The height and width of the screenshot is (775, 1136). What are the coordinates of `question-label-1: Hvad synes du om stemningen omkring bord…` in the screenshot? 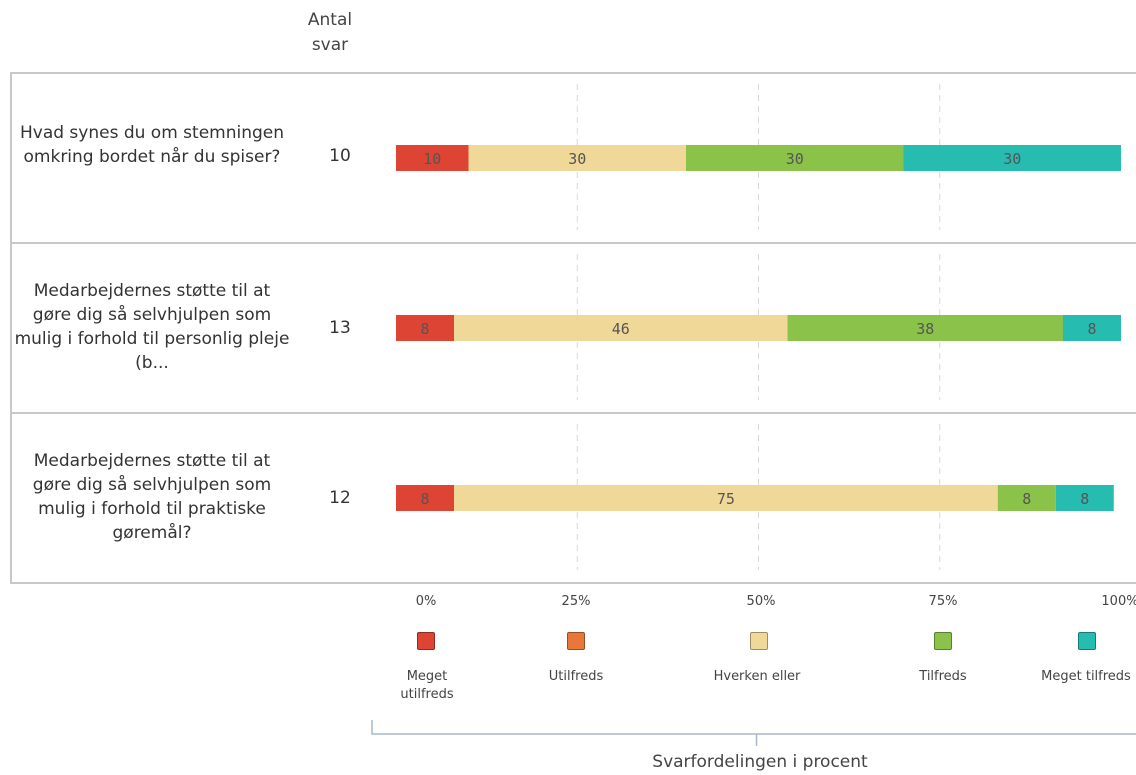 It's located at (152, 145).